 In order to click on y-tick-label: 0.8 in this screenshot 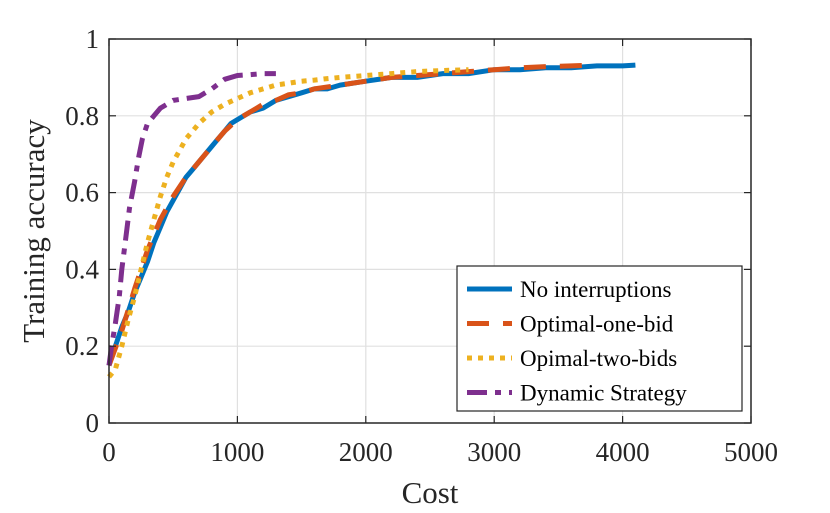, I will do `click(82, 116)`.